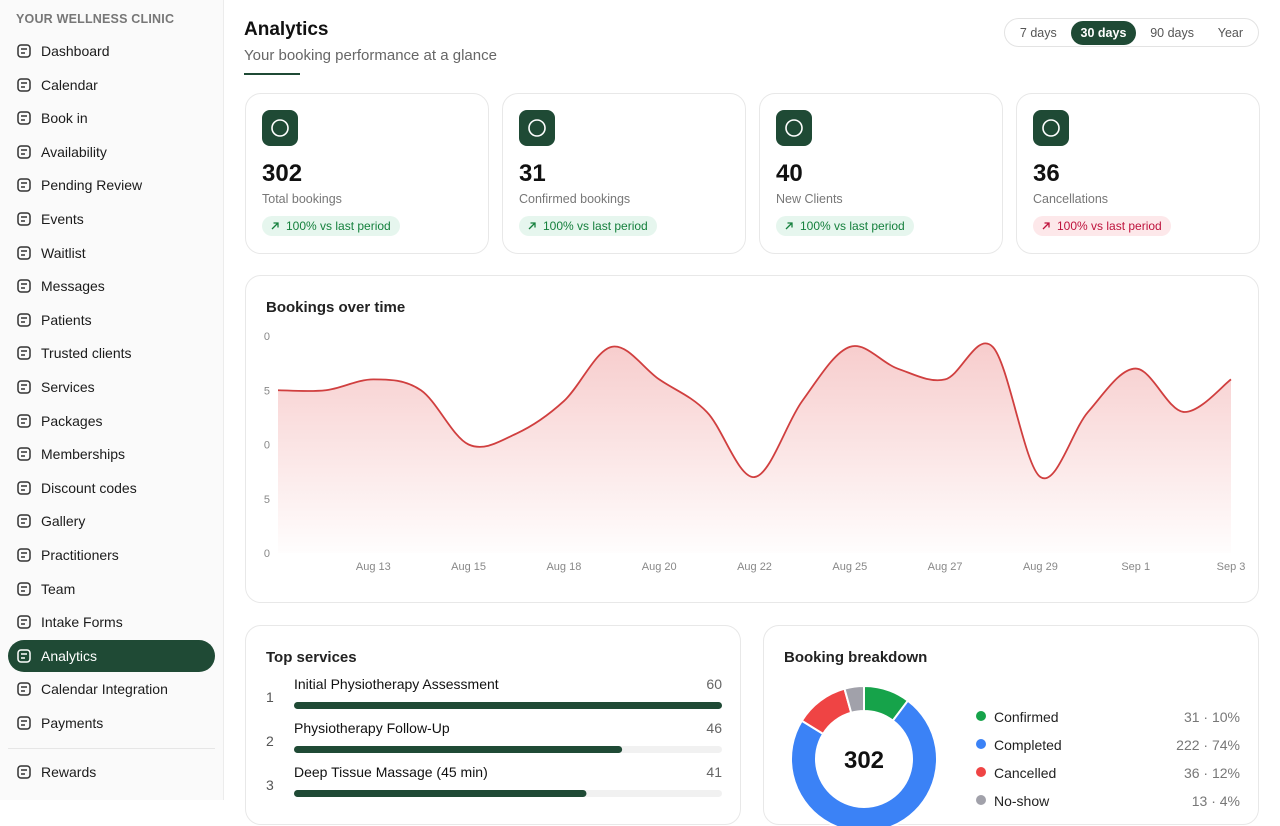 This screenshot has width=1280, height=826. What do you see at coordinates (789, 173) in the screenshot?
I see `stat-value: 40` at bounding box center [789, 173].